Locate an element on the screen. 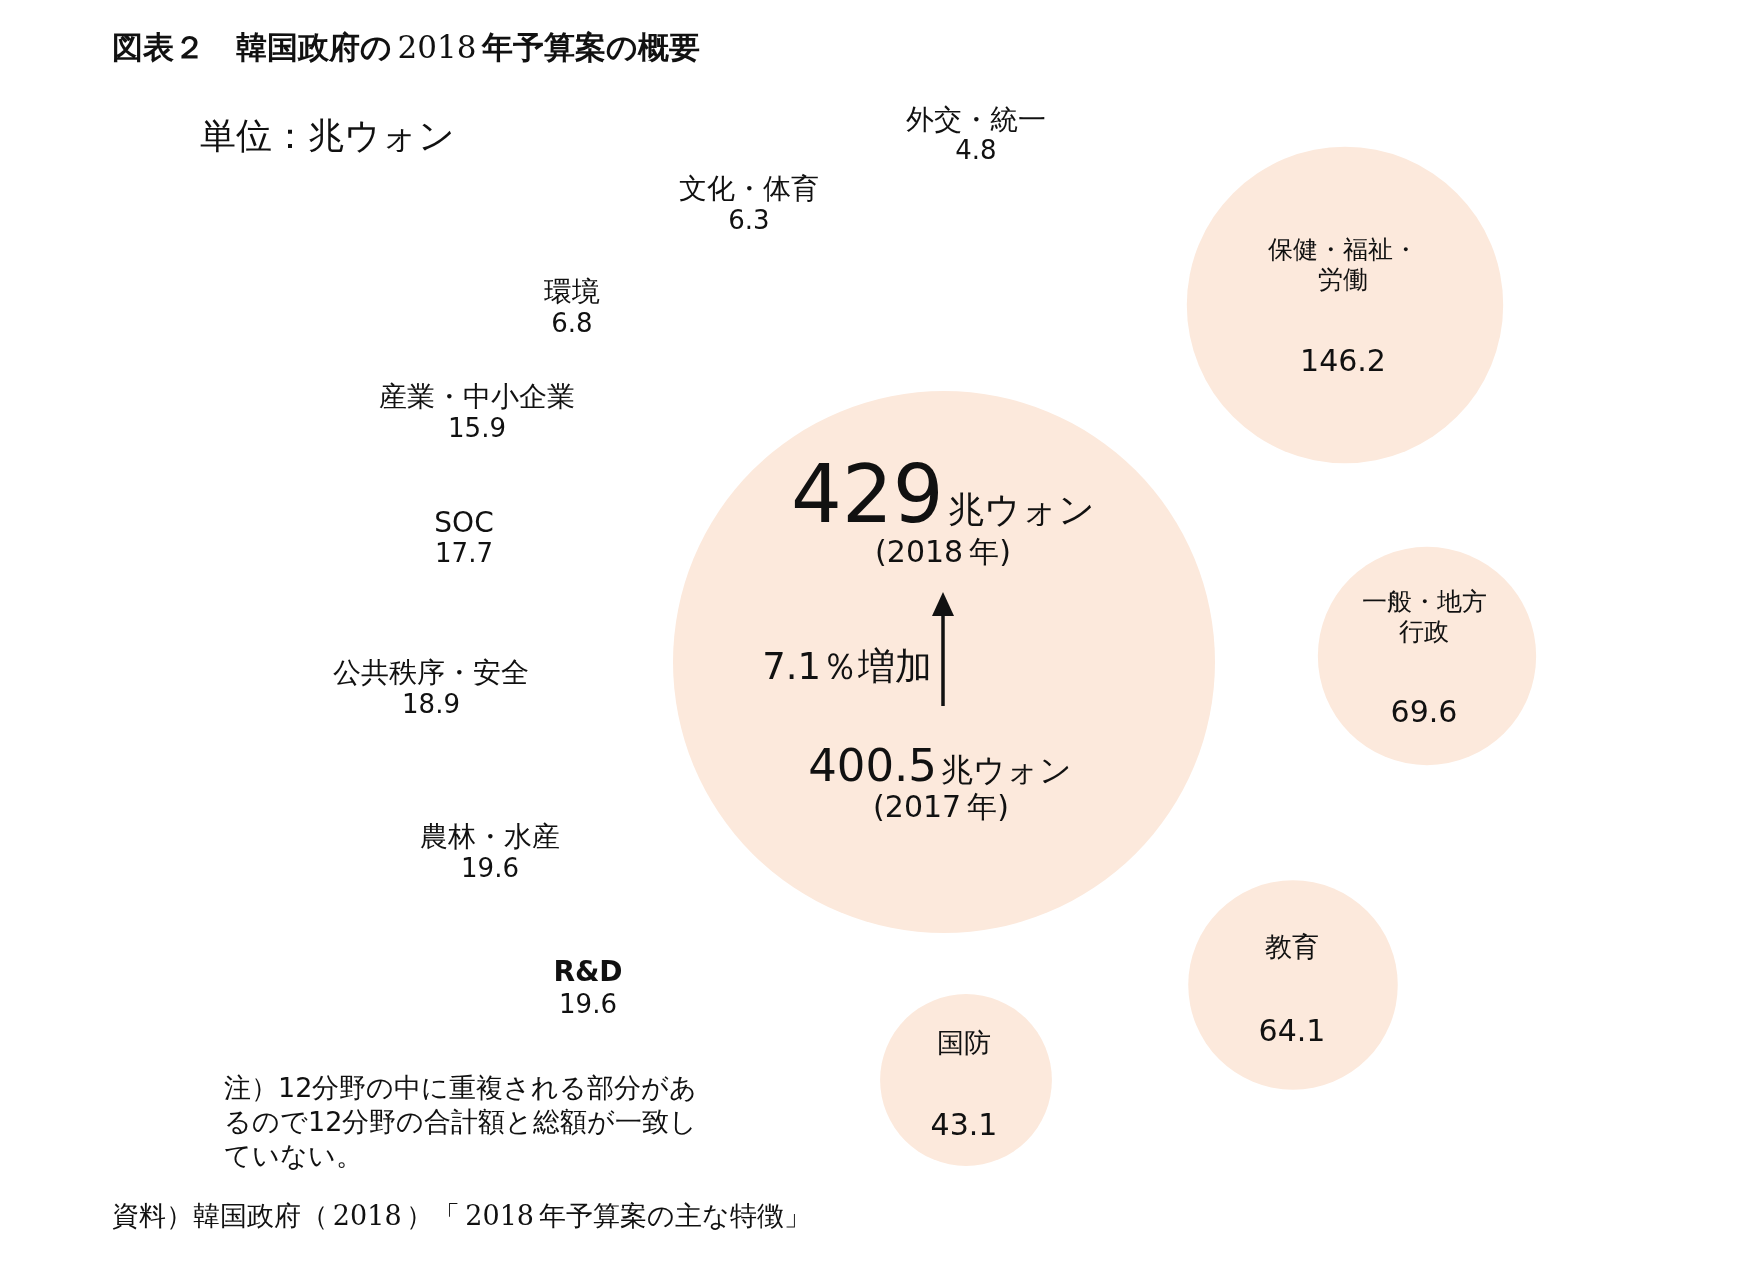 This screenshot has height=1267, width=1761. category-label: 文化・体育 is located at coordinates (749, 188).